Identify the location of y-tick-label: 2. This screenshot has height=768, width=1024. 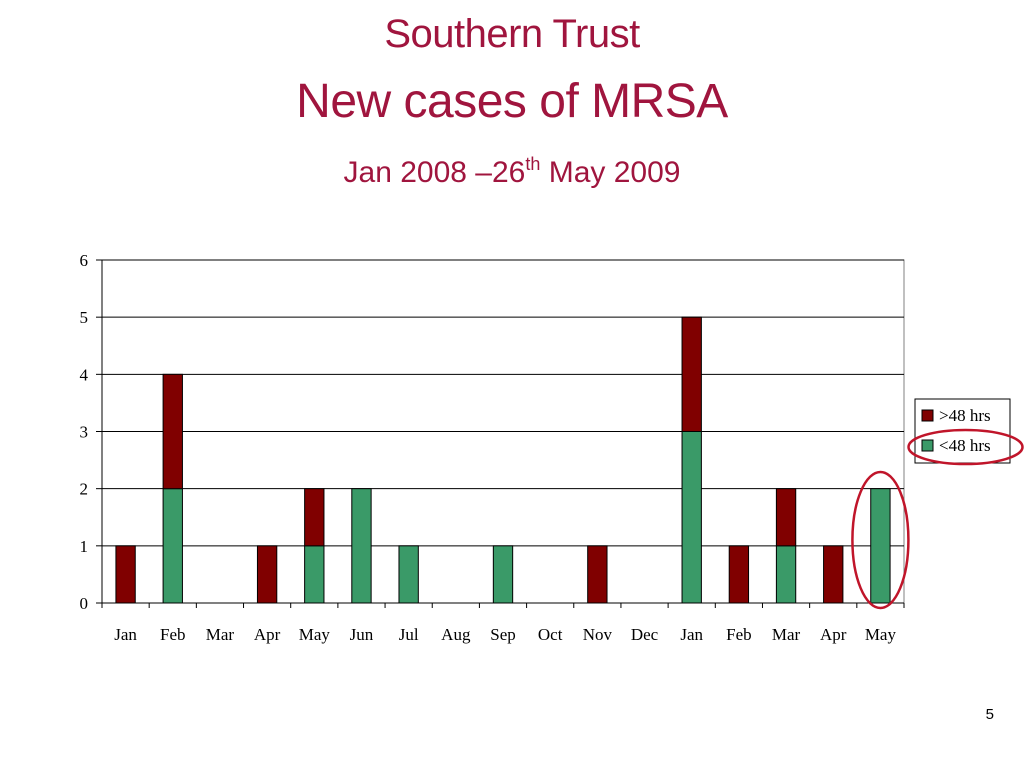
(84, 489).